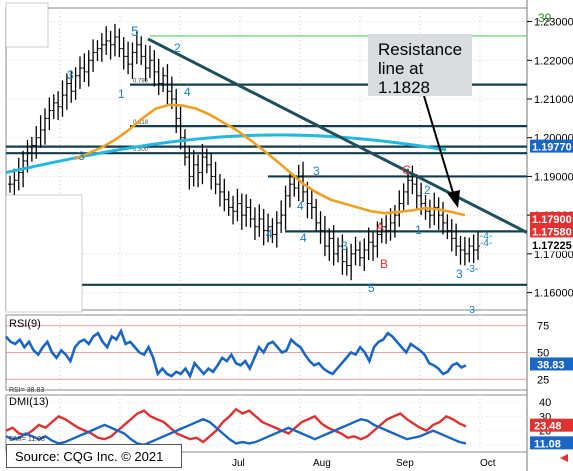 The height and width of the screenshot is (471, 573). What do you see at coordinates (488, 463) in the screenshot?
I see `x-tick-label: Oct` at bounding box center [488, 463].